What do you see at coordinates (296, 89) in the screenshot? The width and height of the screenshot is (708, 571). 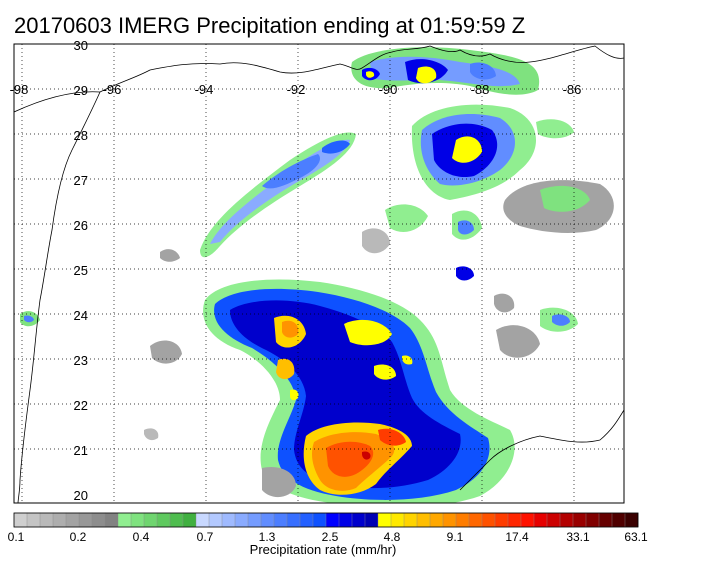 I see `lon-label-92: -92` at bounding box center [296, 89].